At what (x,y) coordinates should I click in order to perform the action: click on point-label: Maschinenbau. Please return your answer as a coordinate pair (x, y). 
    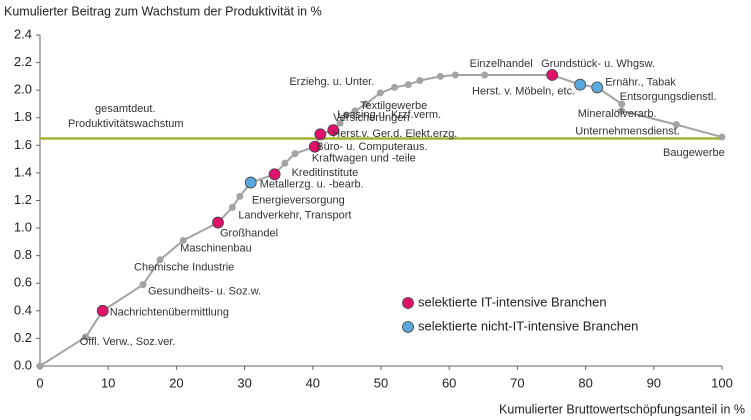
    Looking at the image, I should click on (216, 248).